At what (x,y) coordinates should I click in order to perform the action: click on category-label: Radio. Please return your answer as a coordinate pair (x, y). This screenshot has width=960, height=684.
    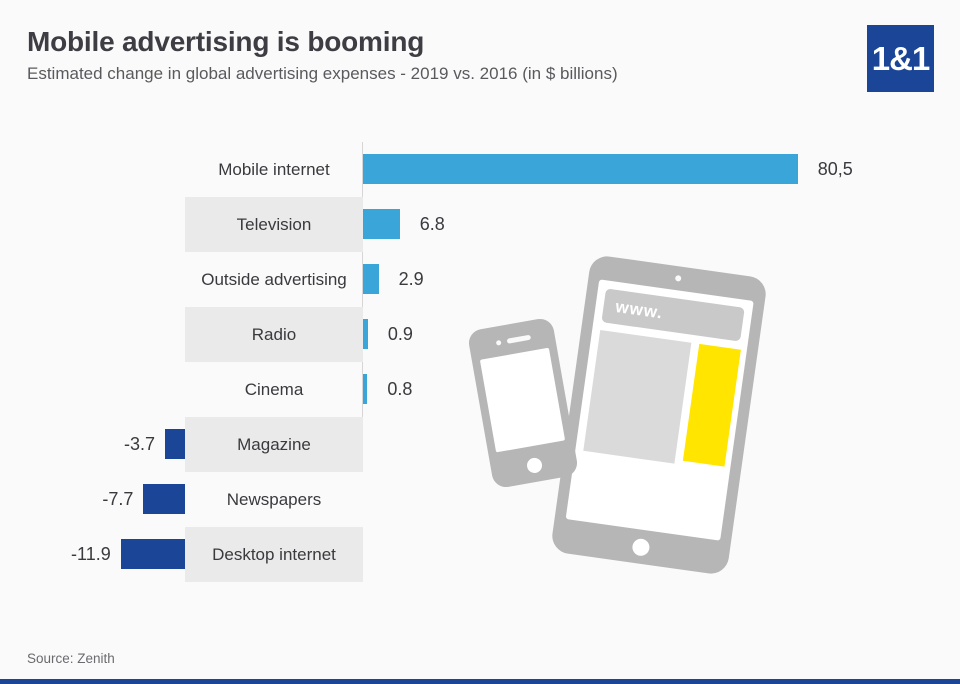
    Looking at the image, I should click on (274, 334).